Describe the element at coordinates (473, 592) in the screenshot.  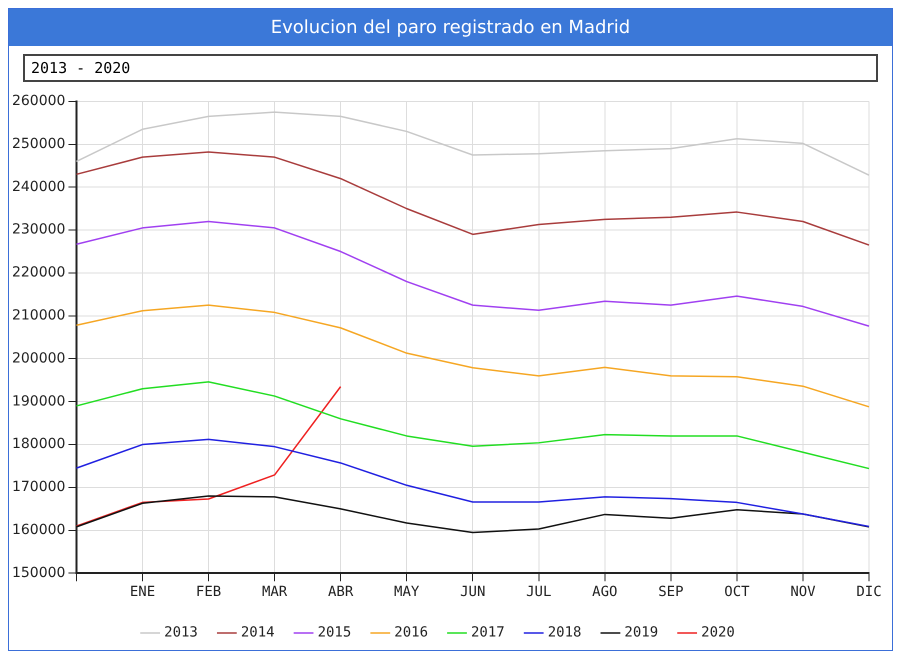
I see `x-tick-label: JUN` at that location.